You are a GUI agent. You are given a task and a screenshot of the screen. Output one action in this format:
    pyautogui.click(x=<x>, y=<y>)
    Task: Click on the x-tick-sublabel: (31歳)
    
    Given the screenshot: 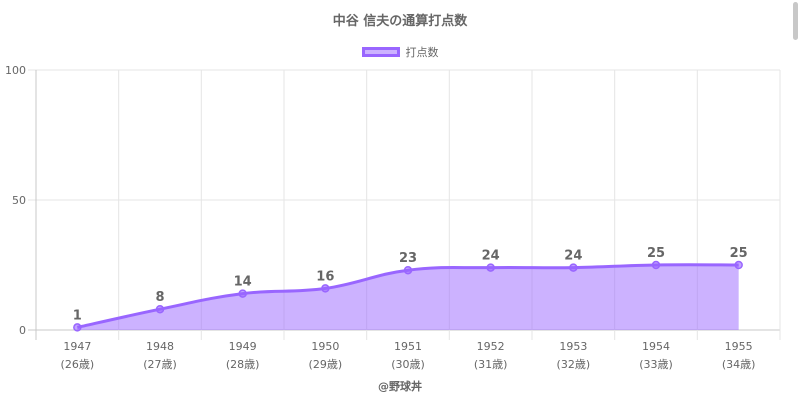 What is the action you would take?
    pyautogui.click(x=491, y=364)
    